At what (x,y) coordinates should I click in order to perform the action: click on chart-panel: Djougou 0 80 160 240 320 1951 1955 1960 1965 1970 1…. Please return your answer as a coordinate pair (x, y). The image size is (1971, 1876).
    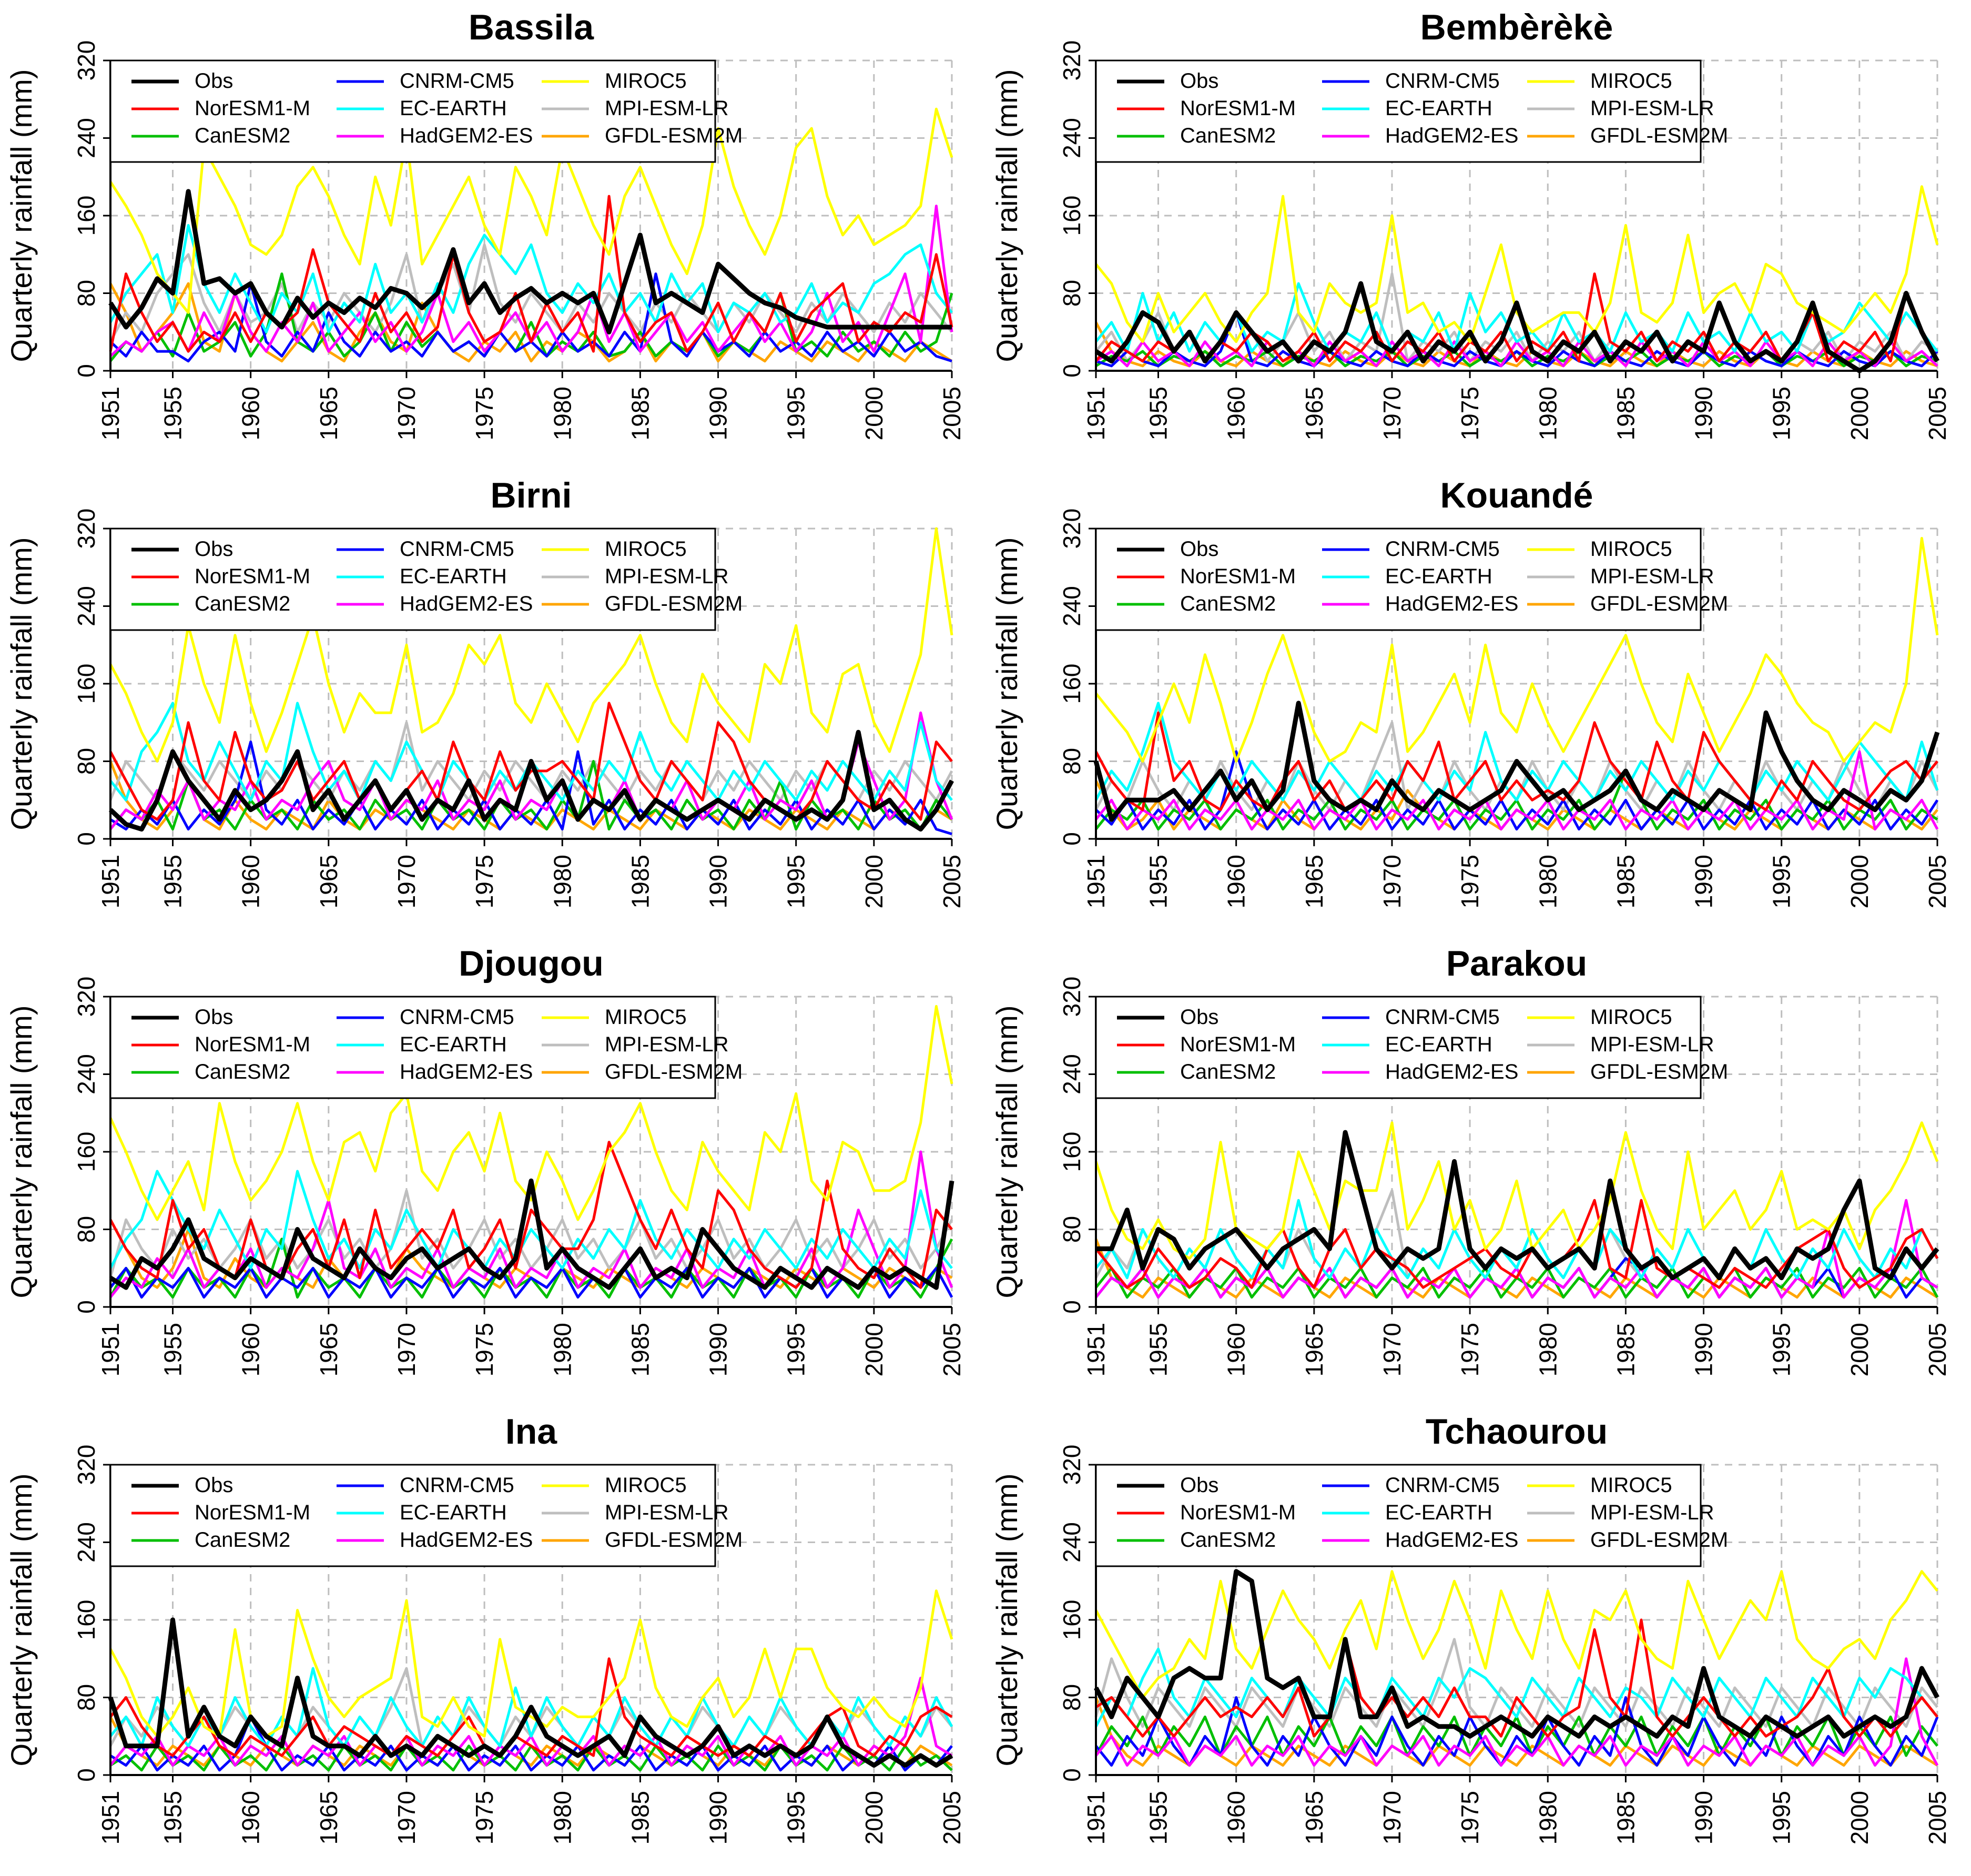
    Looking at the image, I should click on (493, 1170).